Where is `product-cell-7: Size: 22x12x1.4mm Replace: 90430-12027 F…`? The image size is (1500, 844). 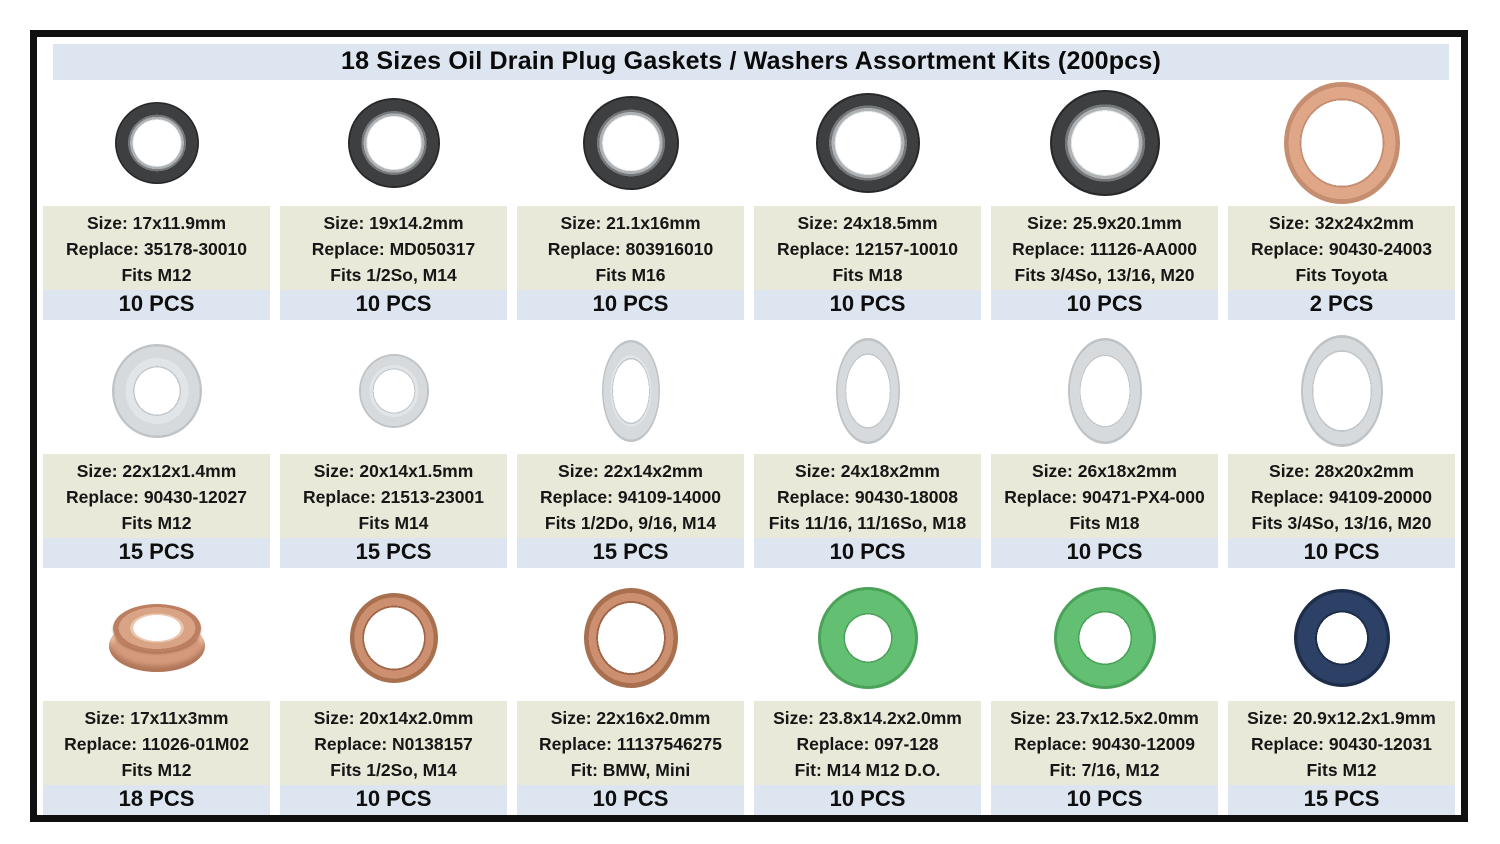
product-cell-7: Size: 22x12x1.4mm Replace: 90430-12027 F… is located at coordinates (156, 447).